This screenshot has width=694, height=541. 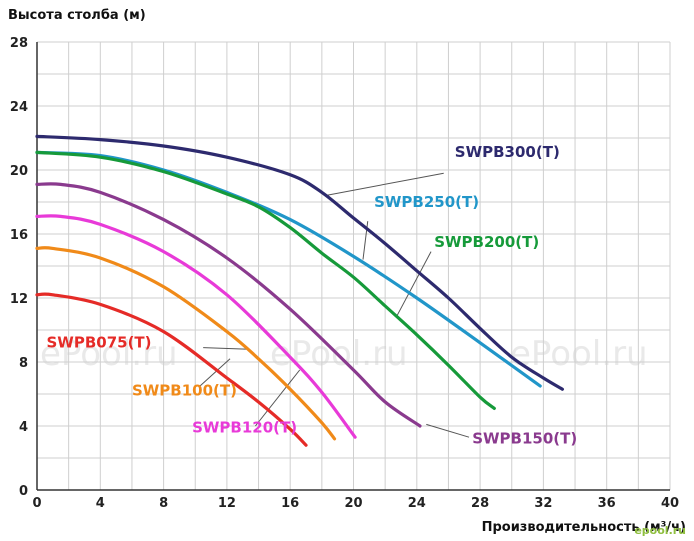 I want to click on series-line, so click(x=171, y=369).